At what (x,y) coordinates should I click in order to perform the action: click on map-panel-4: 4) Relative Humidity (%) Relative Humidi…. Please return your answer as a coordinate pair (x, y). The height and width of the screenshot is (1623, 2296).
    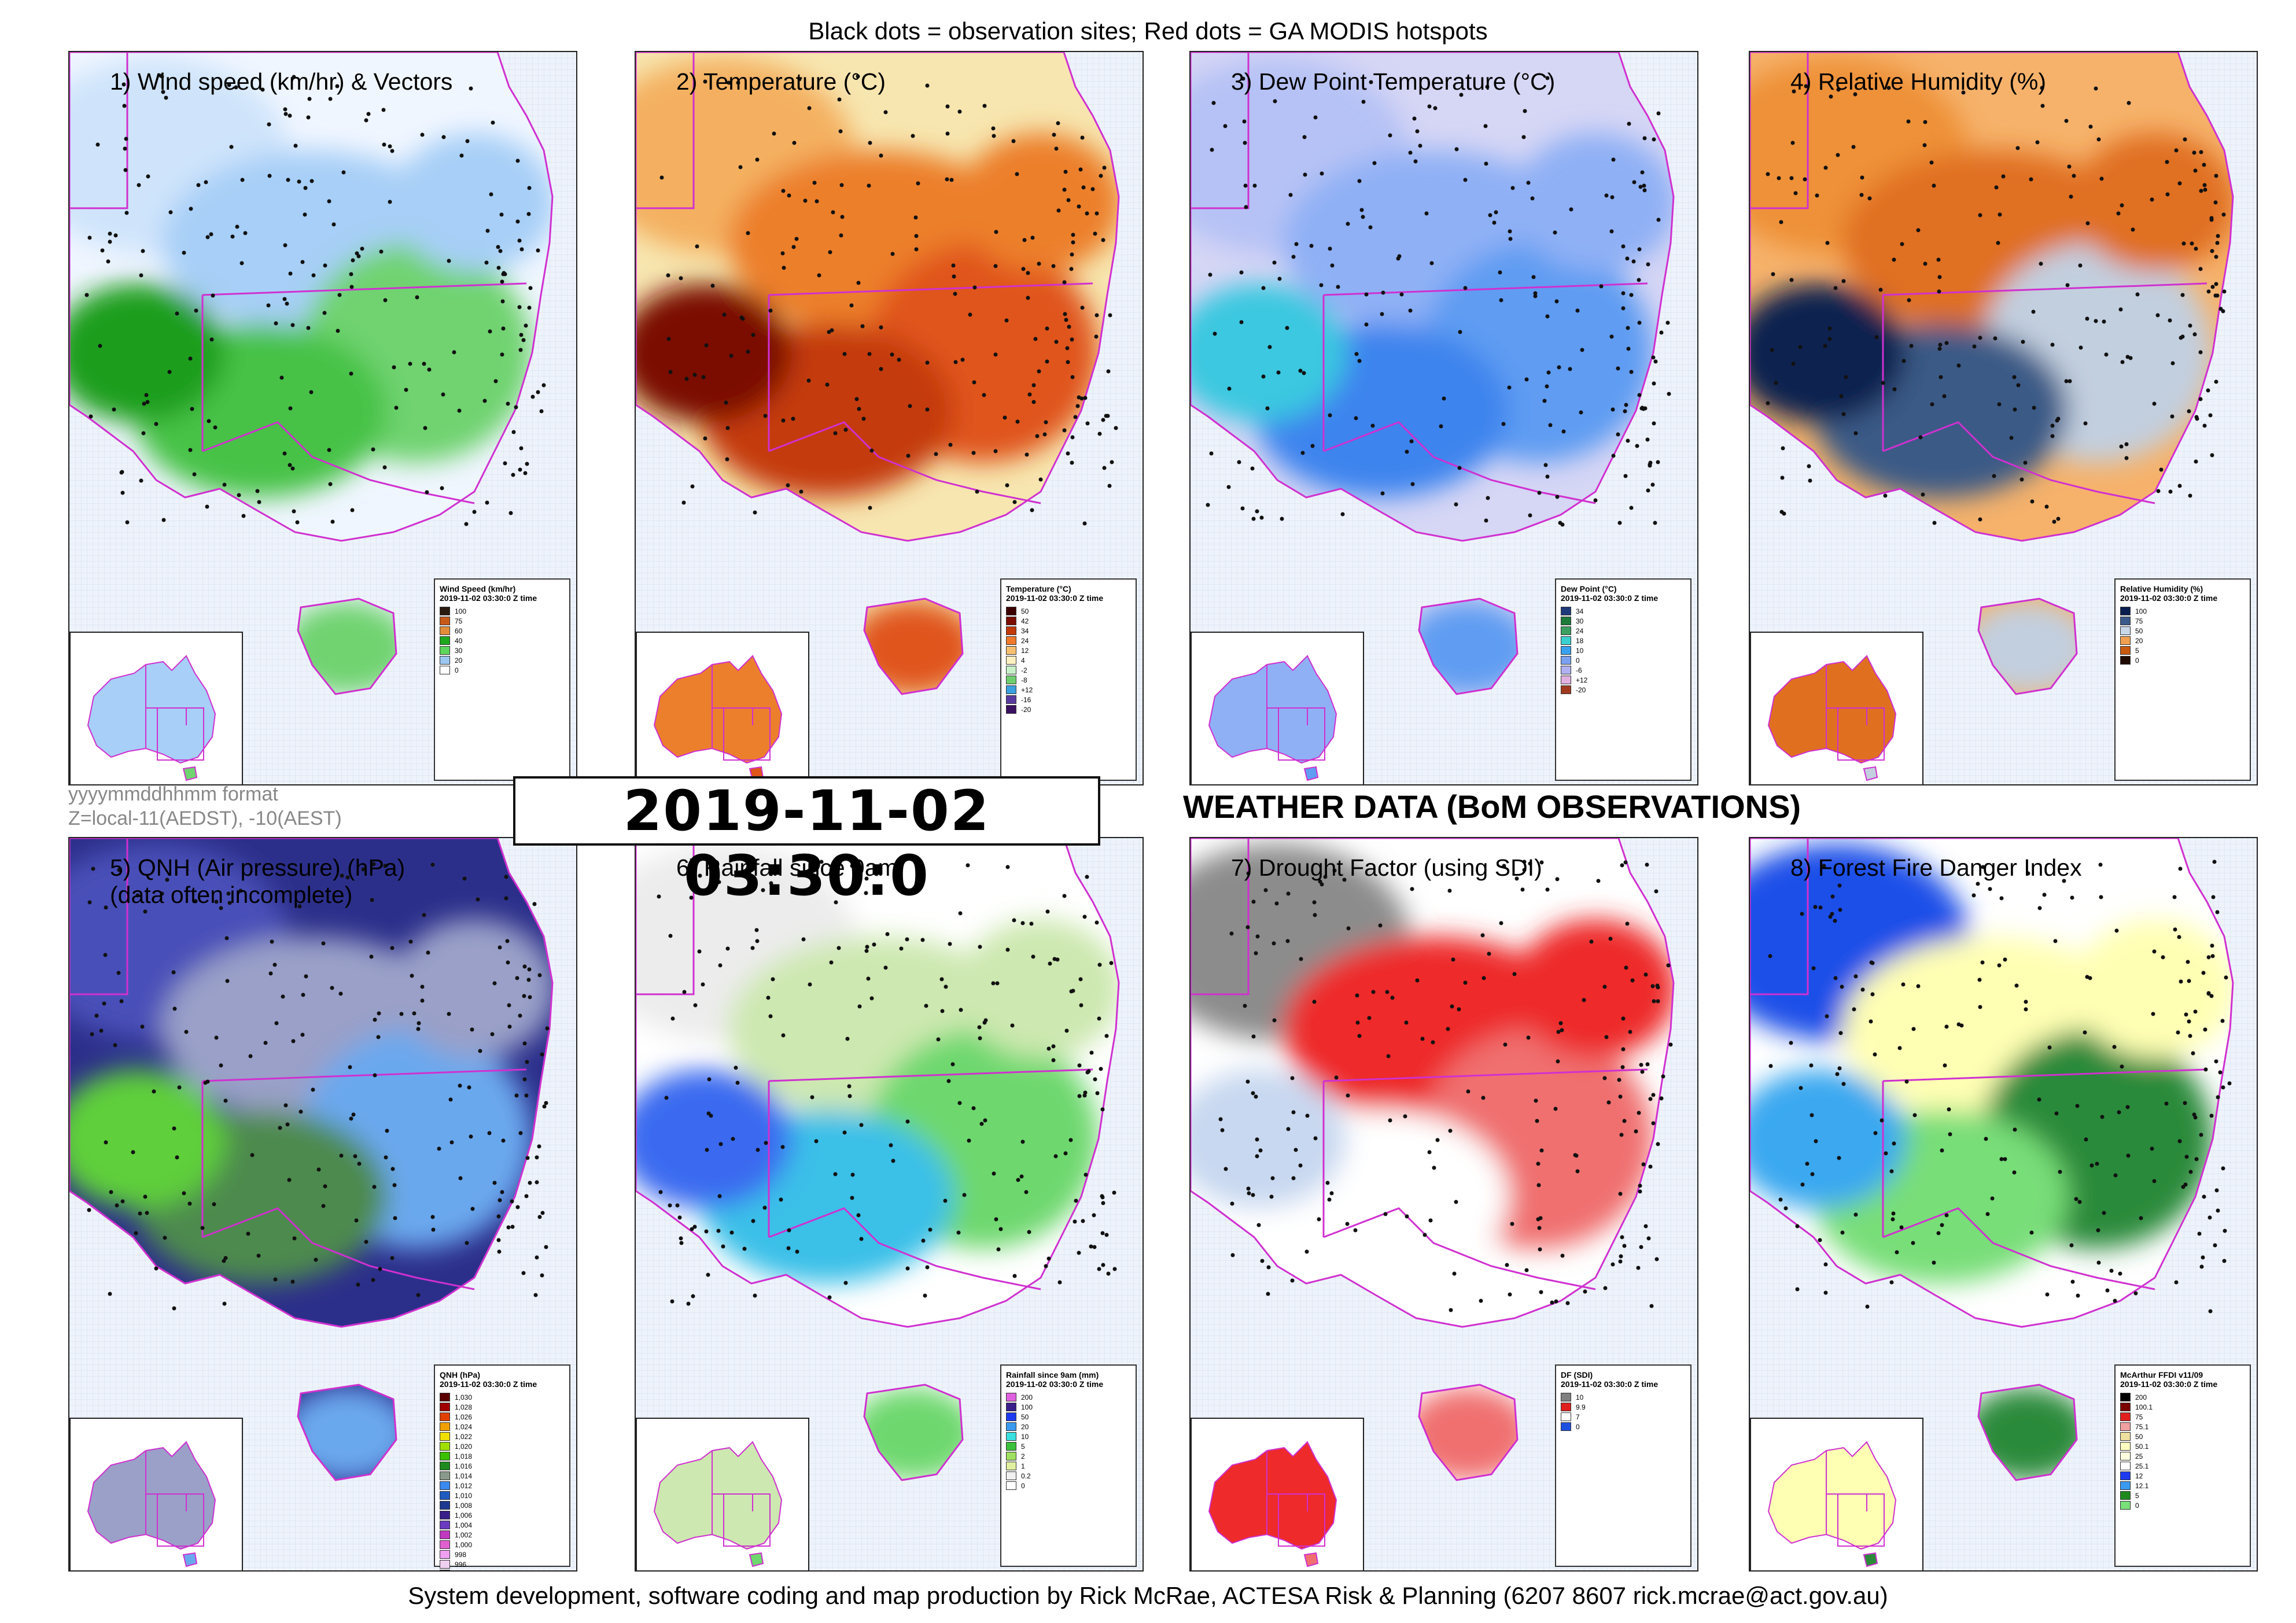
    Looking at the image, I should click on (2003, 418).